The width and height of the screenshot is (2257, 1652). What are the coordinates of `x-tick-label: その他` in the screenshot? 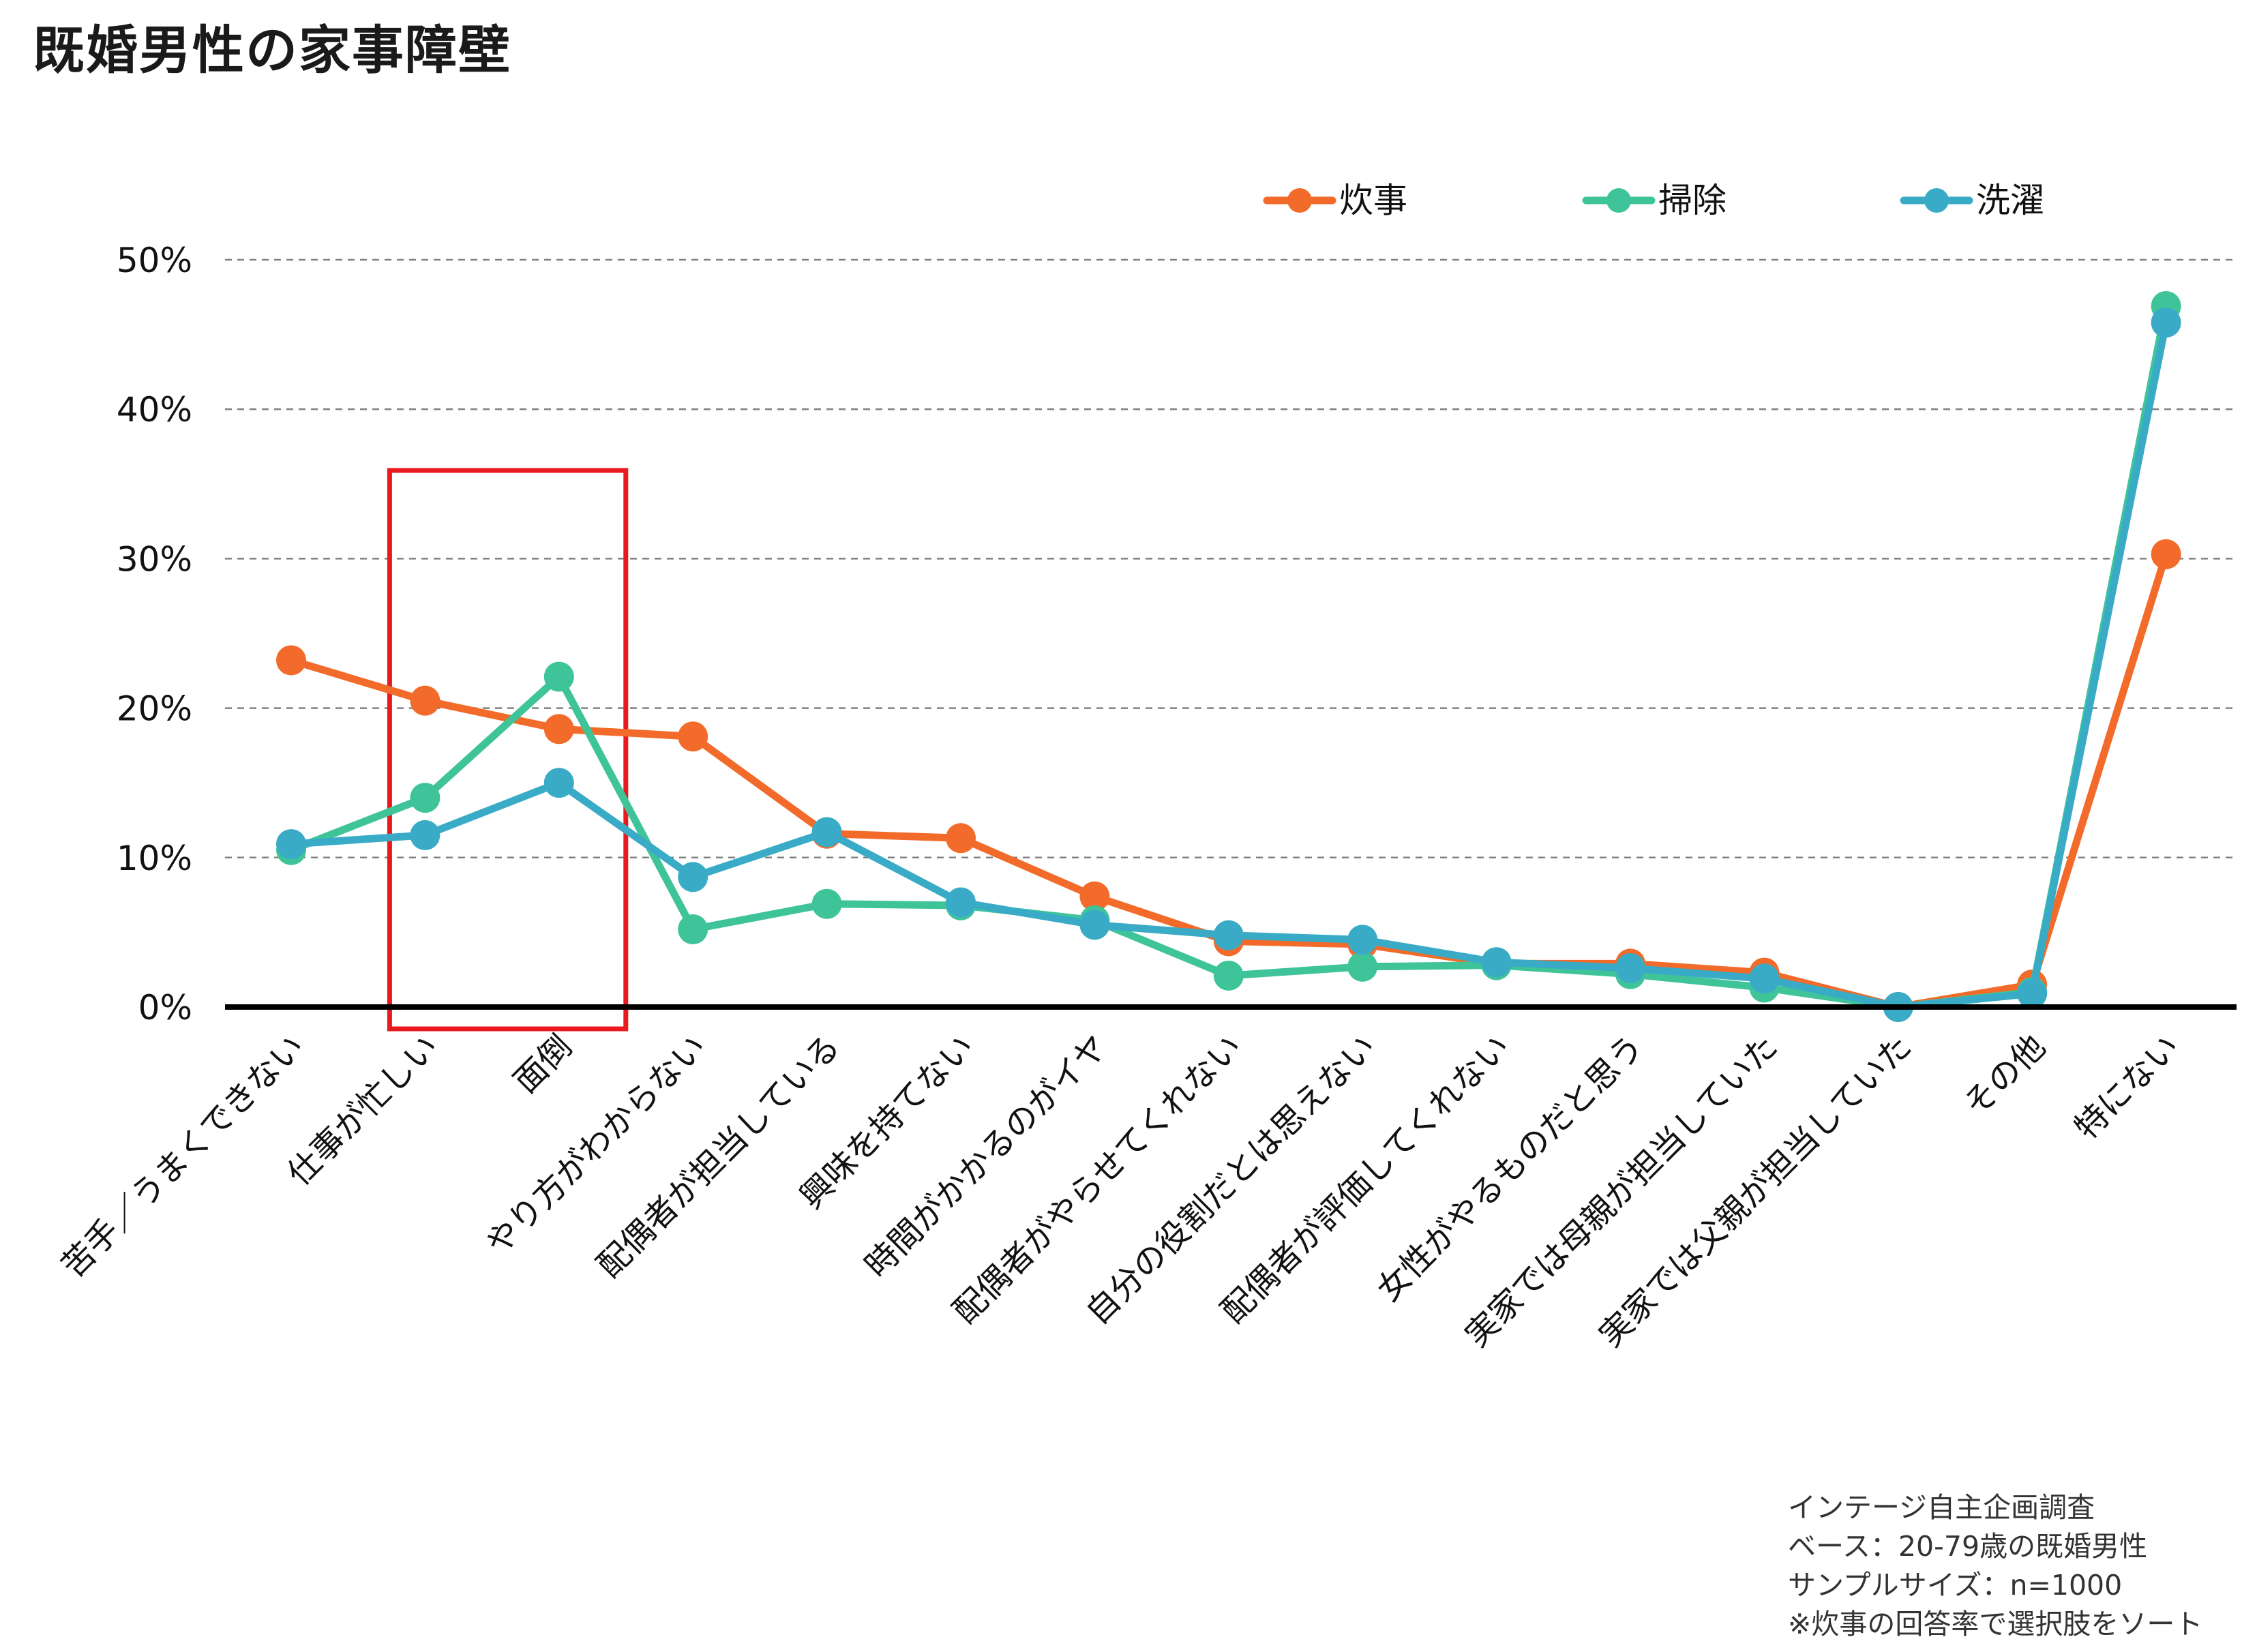 It's located at (2004, 1075).